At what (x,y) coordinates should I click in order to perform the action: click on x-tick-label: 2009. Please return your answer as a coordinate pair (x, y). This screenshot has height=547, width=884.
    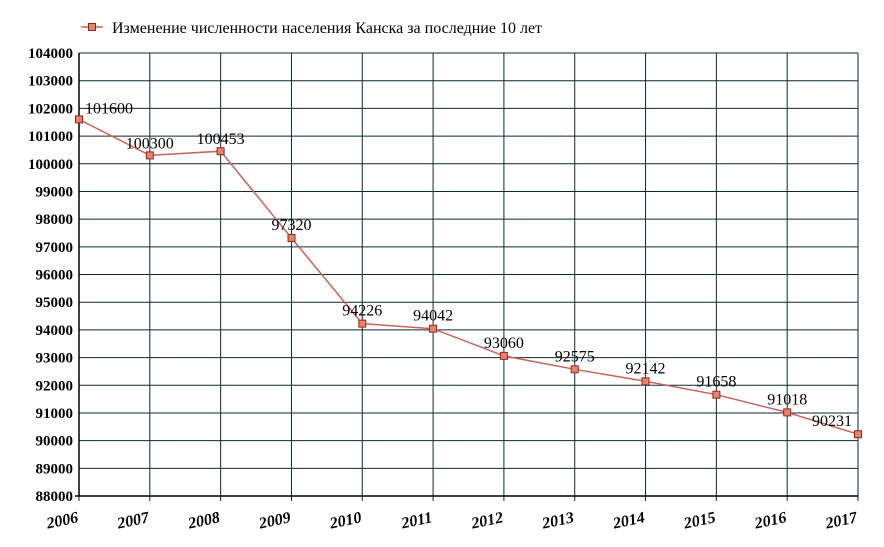
    Looking at the image, I should click on (274, 520).